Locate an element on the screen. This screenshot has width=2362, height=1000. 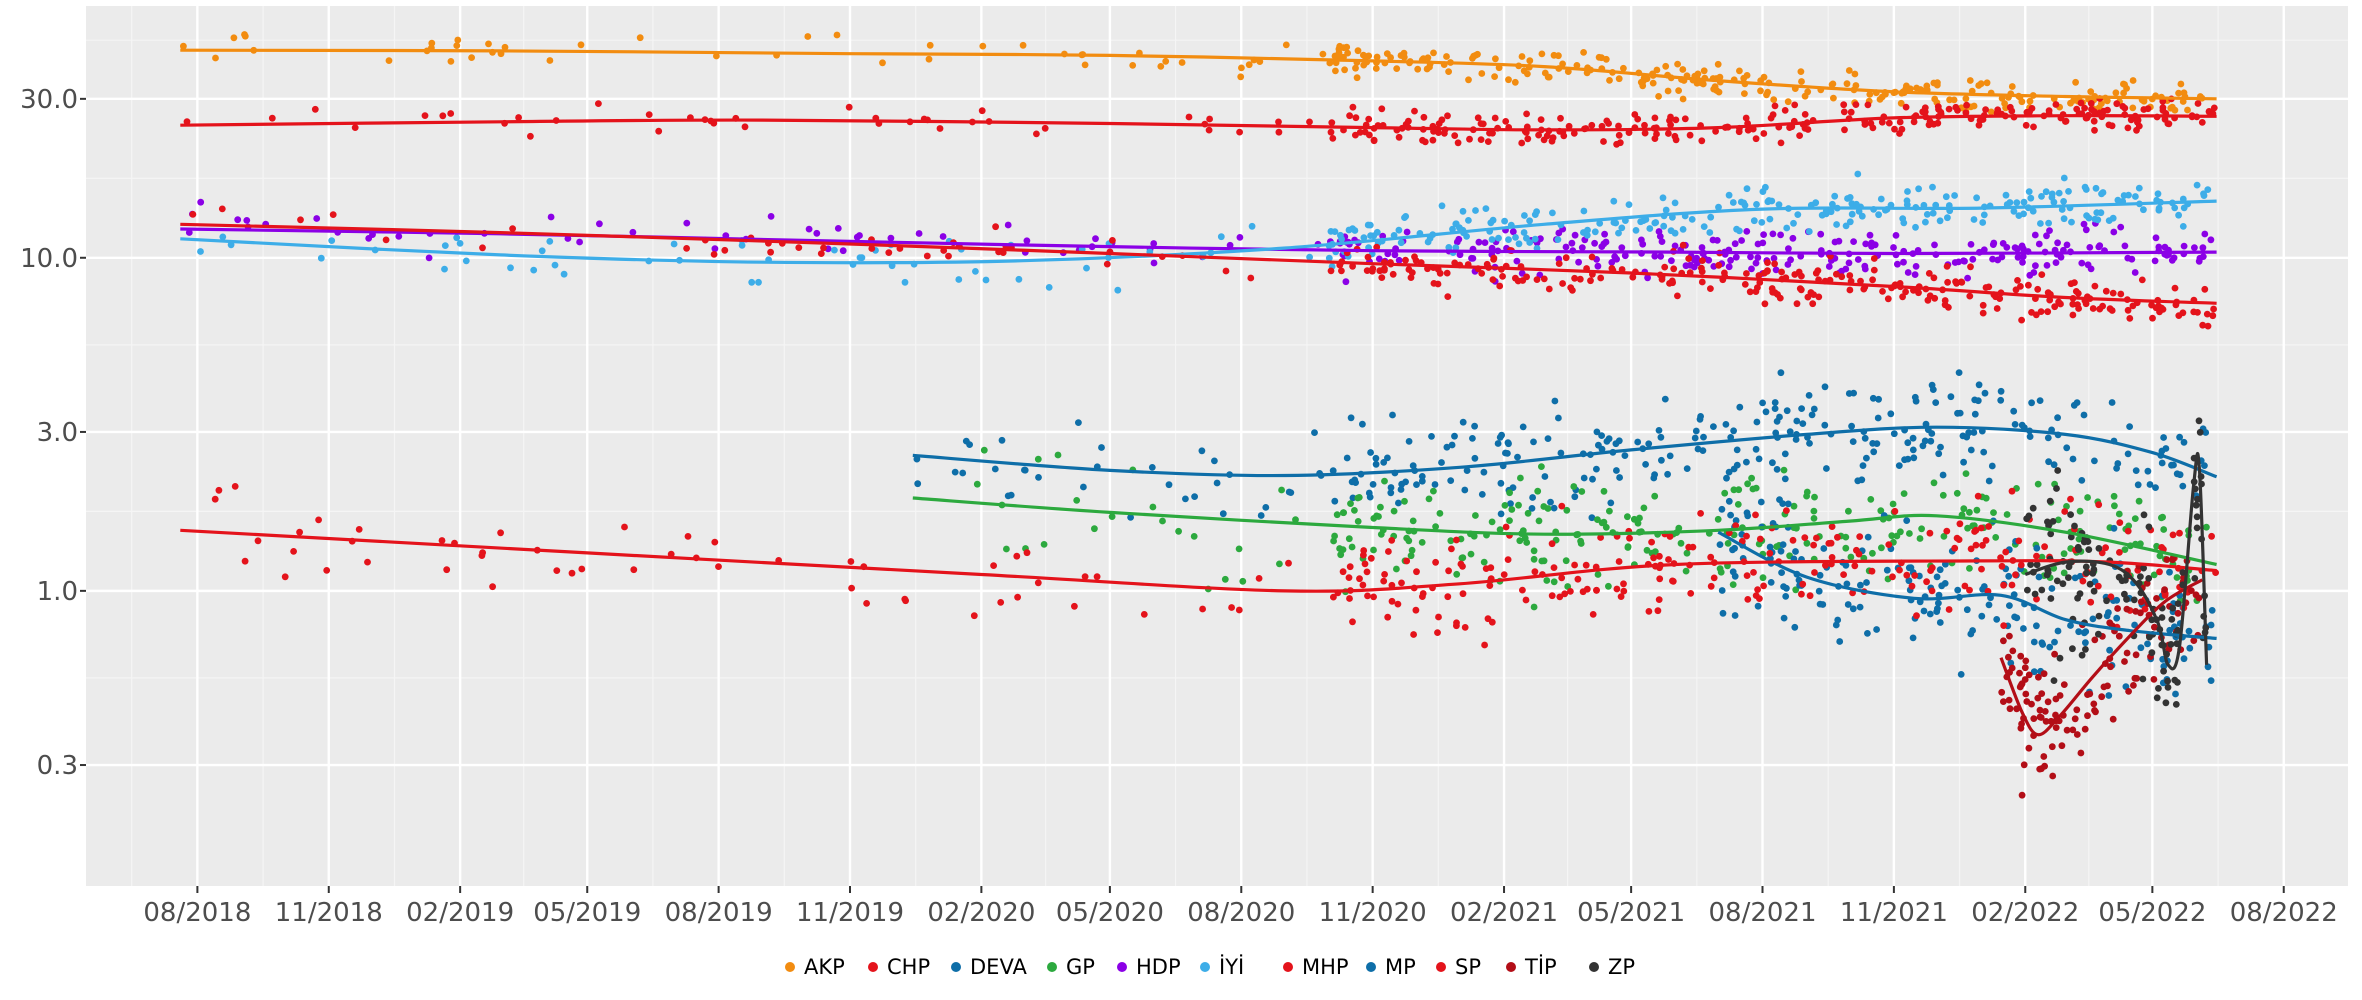
x-tick-label: 08/2020 is located at coordinates (1241, 913).